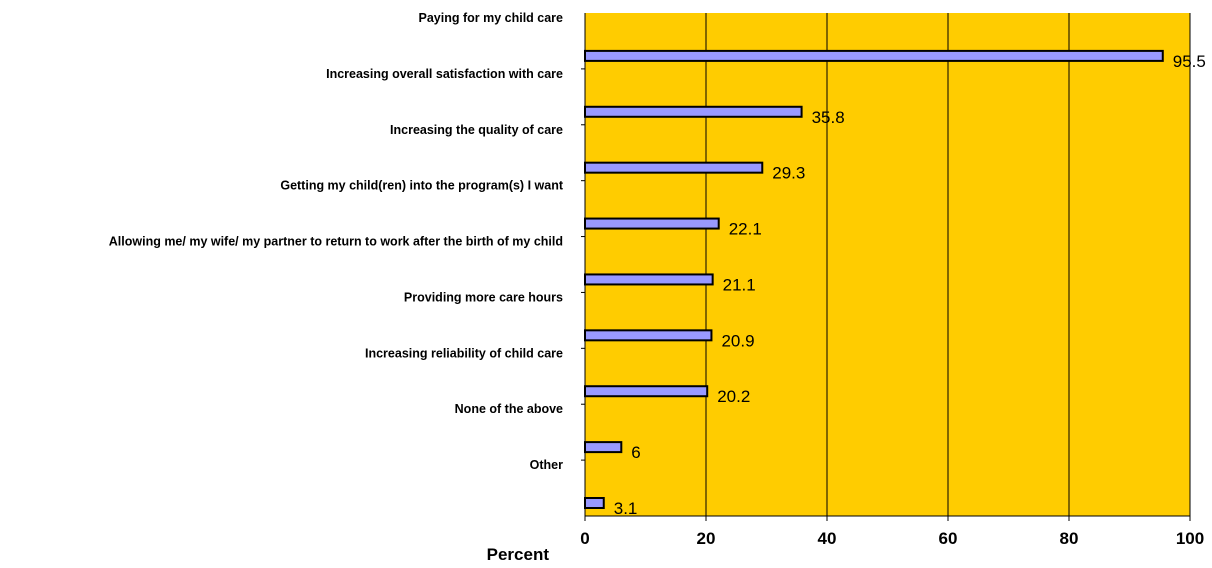 Image resolution: width=1212 pixels, height=568 pixels. Describe the element at coordinates (1189, 61) in the screenshot. I see `data-label: 95.5` at that location.